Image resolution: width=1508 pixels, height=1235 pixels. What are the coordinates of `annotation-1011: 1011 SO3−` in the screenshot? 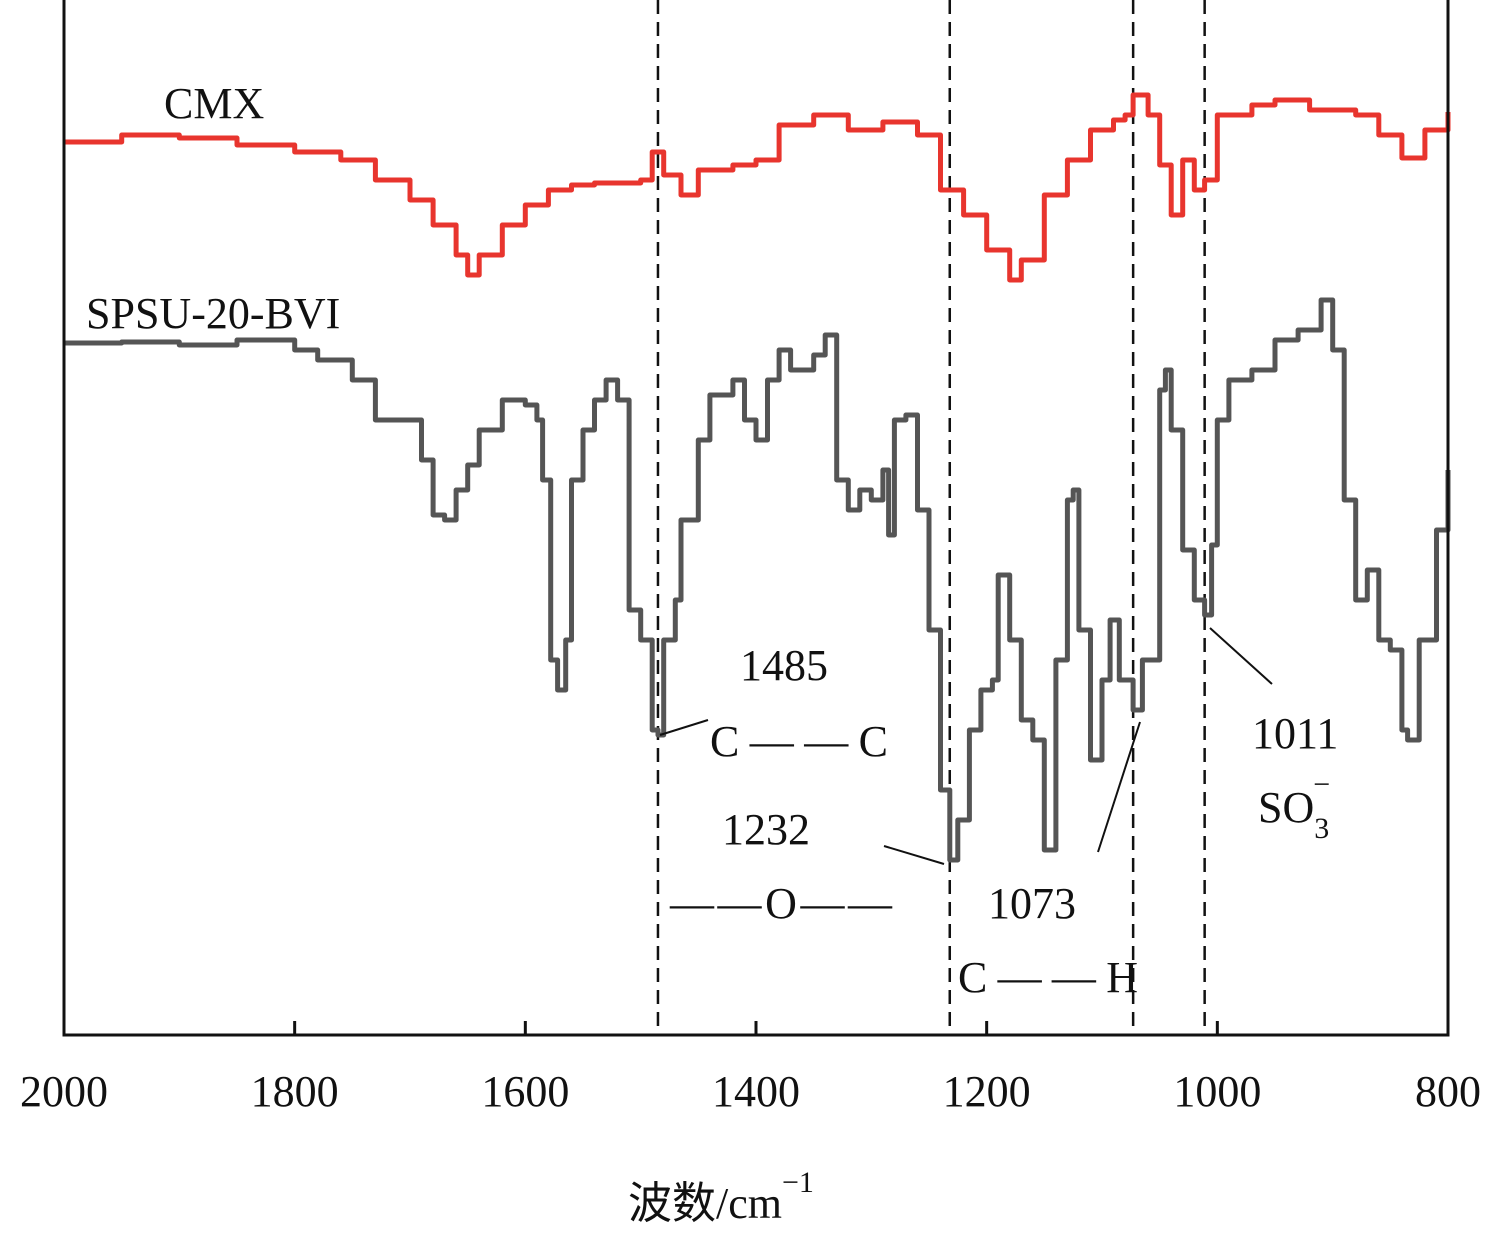 It's located at (1273, 736).